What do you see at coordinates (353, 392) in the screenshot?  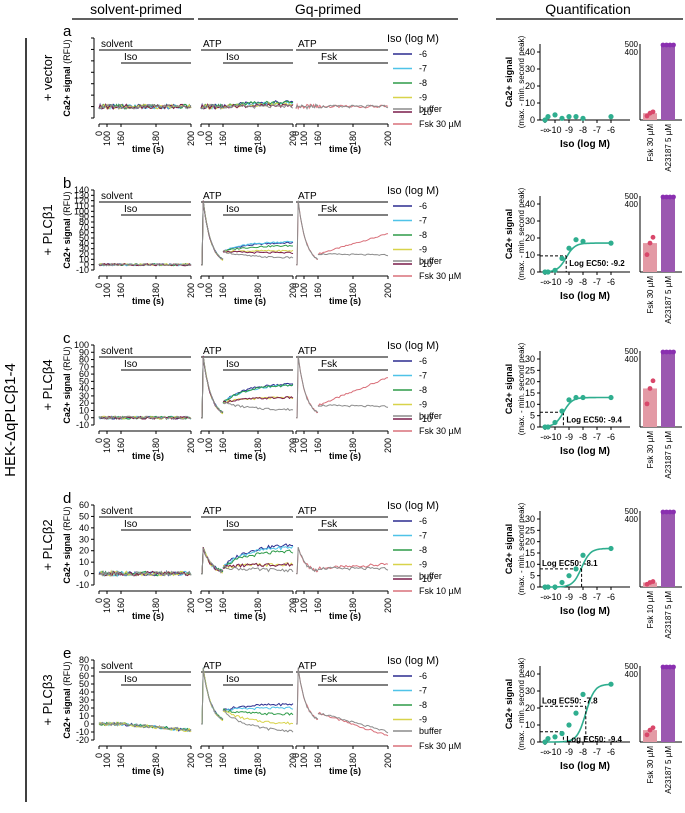 I see `trace-fsk-main` at bounding box center [353, 392].